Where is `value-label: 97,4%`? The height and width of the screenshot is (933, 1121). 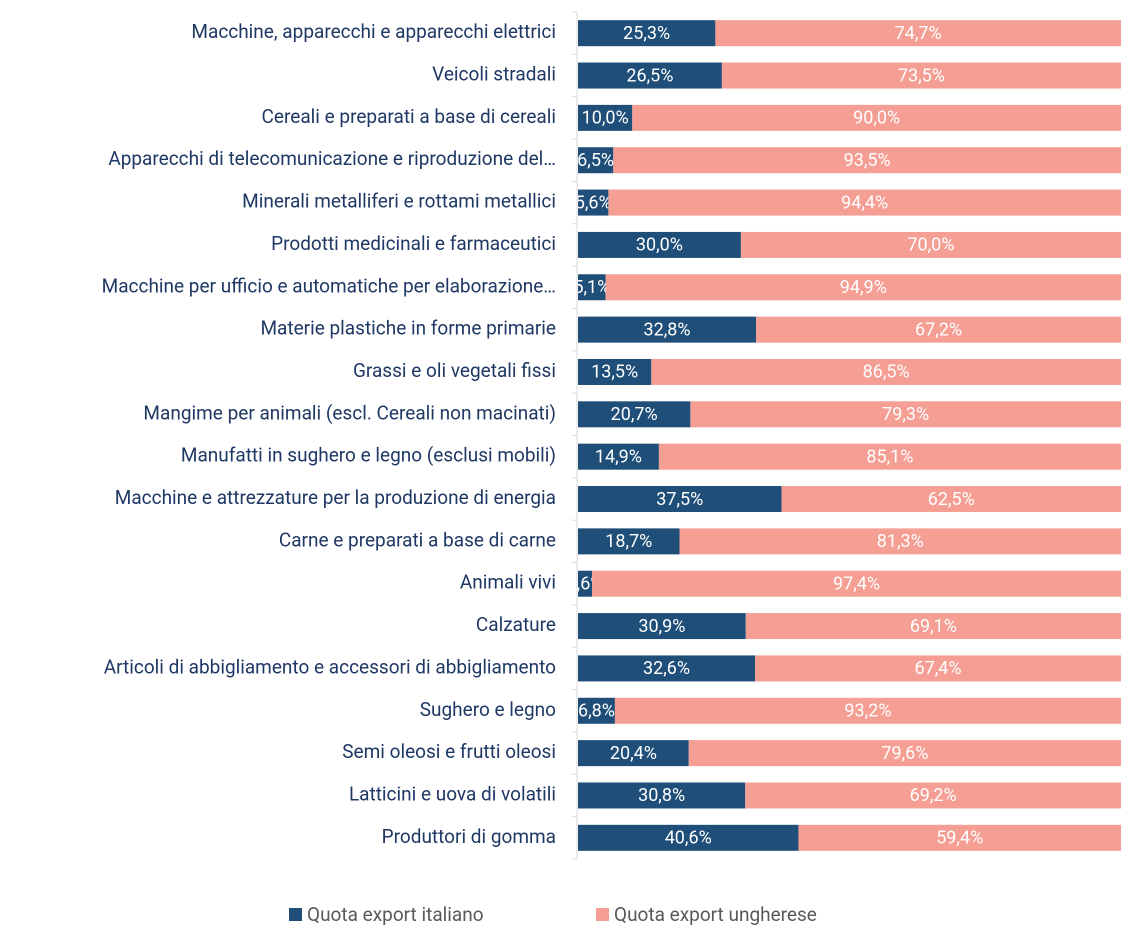
value-label: 97,4% is located at coordinates (856, 583).